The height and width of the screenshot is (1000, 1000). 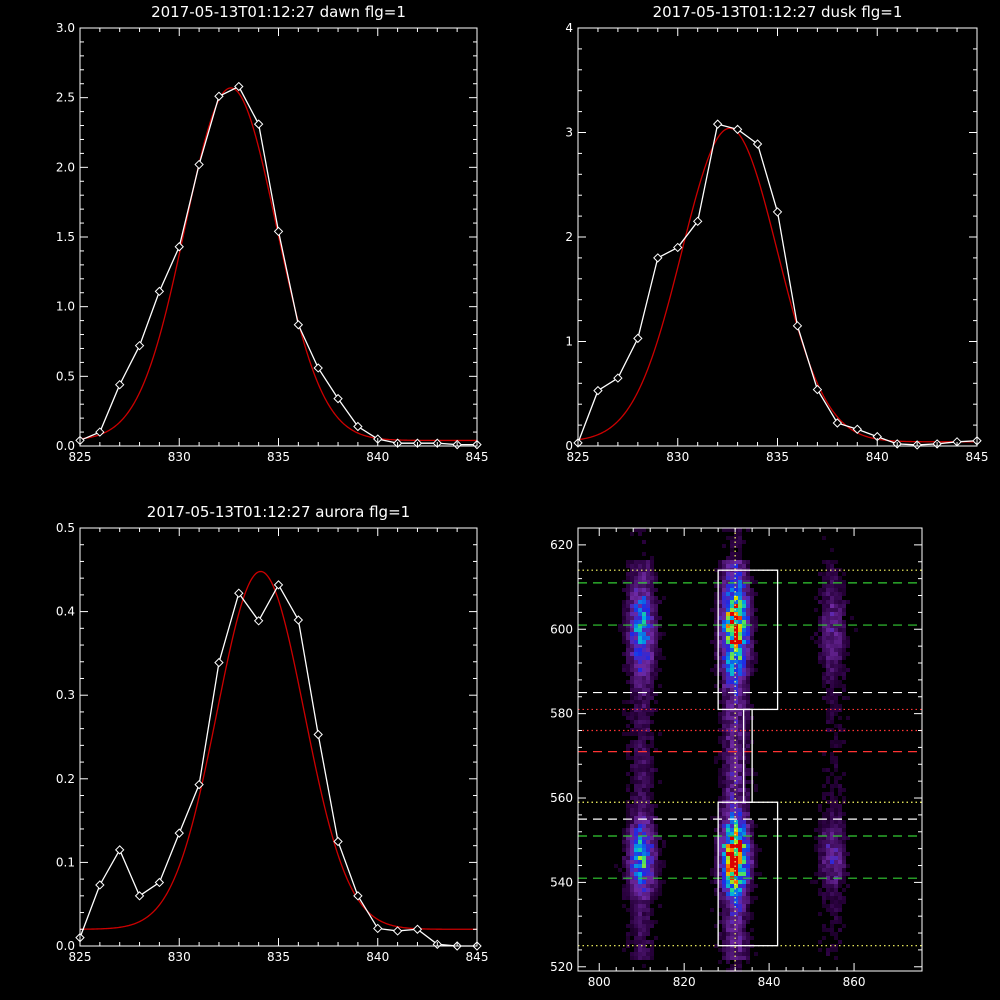 I want to click on x-tick-label: 860, so click(x=854, y=982).